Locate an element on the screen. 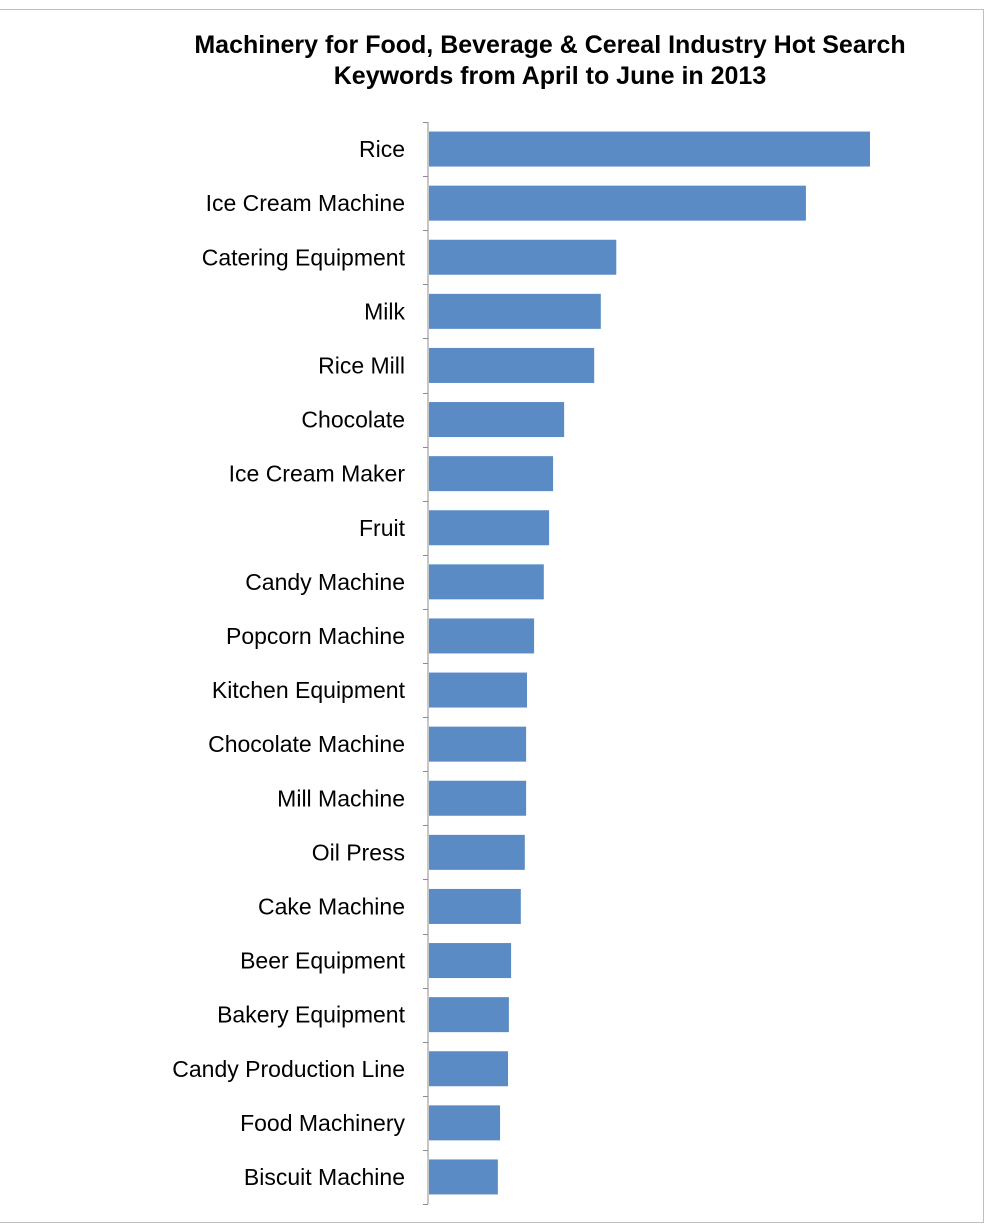  category-label: Candy Machine is located at coordinates (325, 582).